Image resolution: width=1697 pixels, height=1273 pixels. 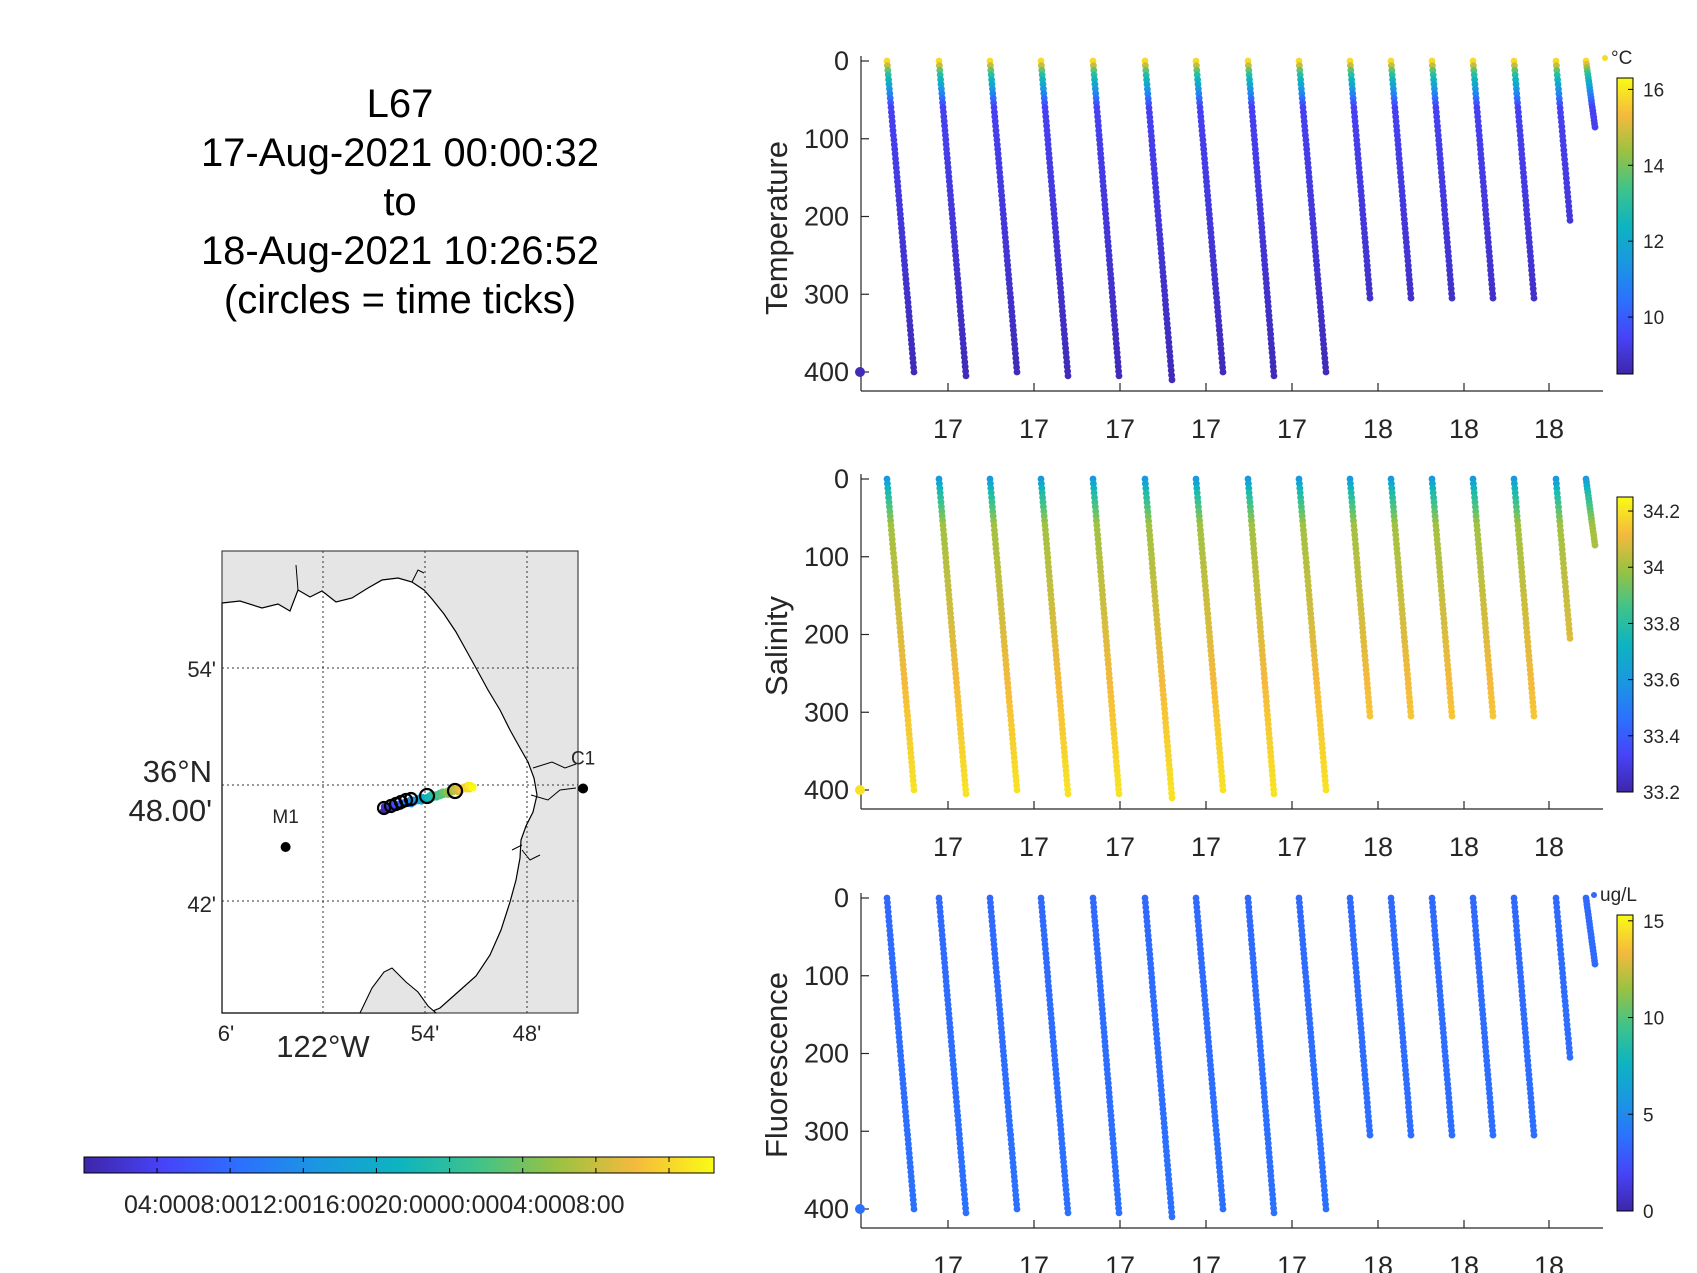 I want to click on time-colorbar-label: 04:00, so click(x=530, y=1205).